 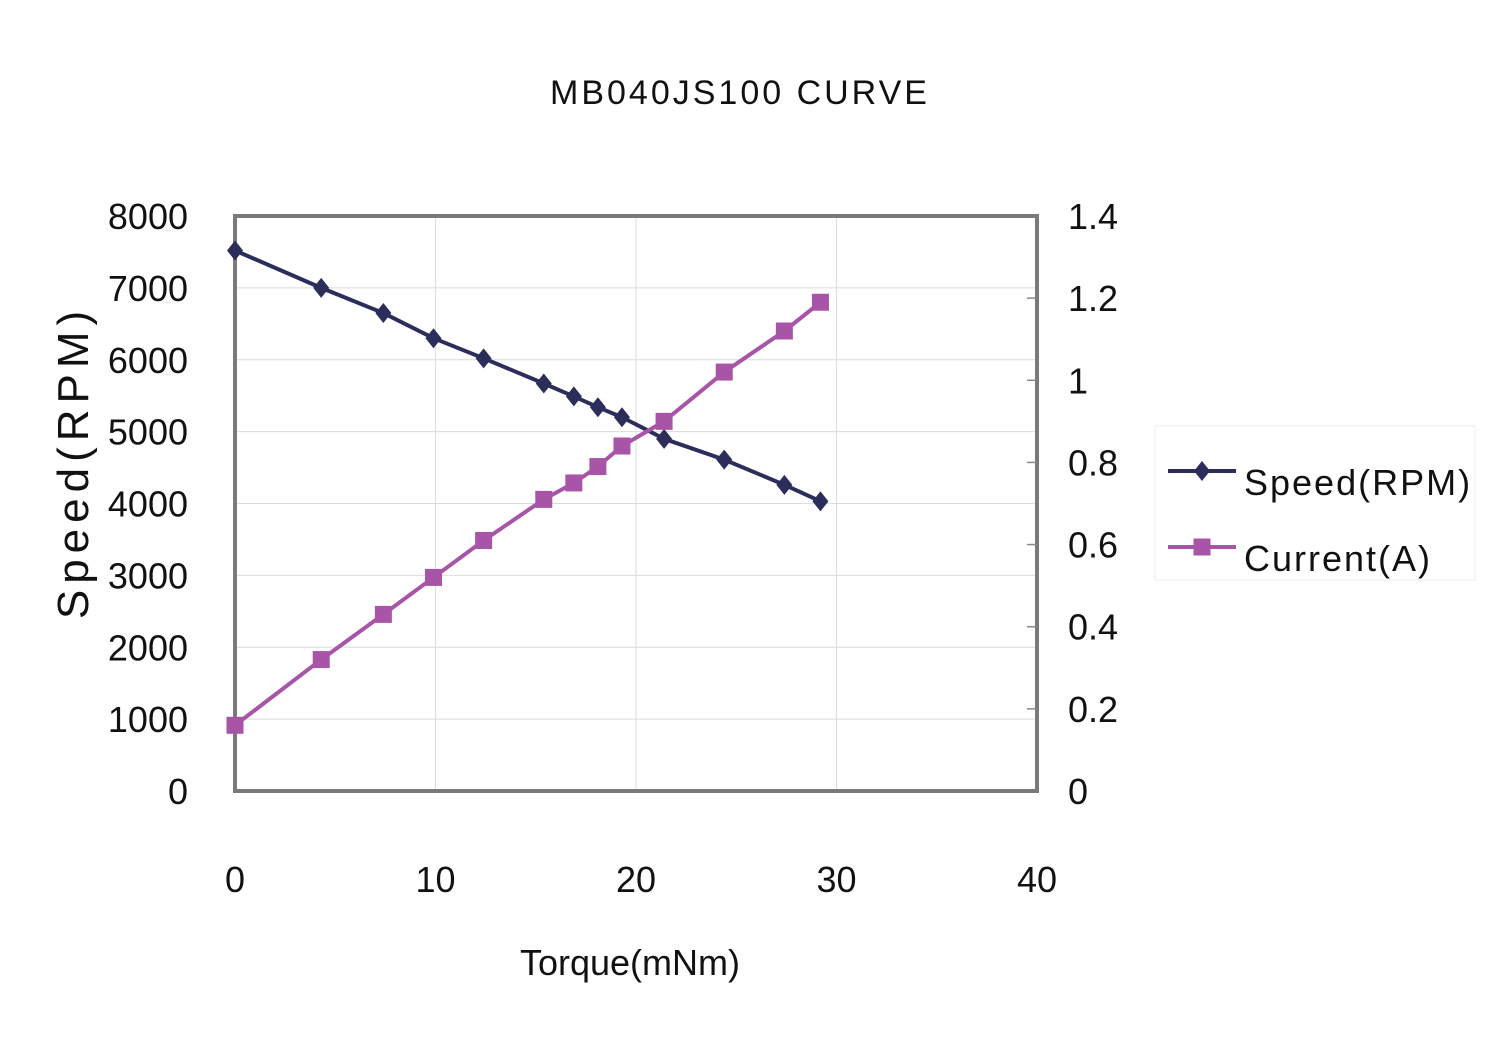 What do you see at coordinates (1358, 482) in the screenshot?
I see `legend-label: Speed(RPM)` at bounding box center [1358, 482].